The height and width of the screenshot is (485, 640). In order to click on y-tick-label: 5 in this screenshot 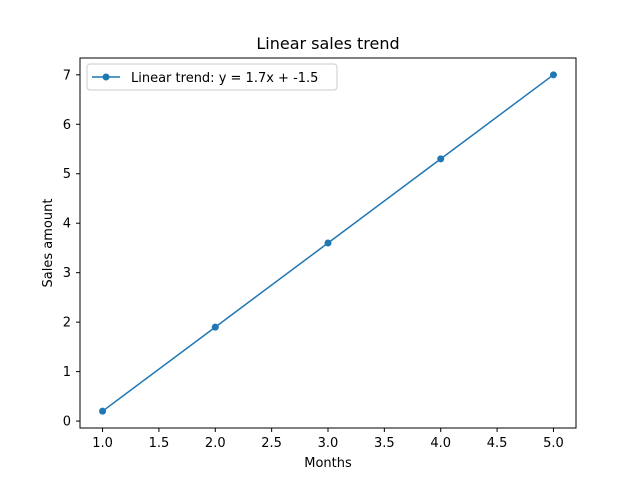, I will do `click(67, 174)`.